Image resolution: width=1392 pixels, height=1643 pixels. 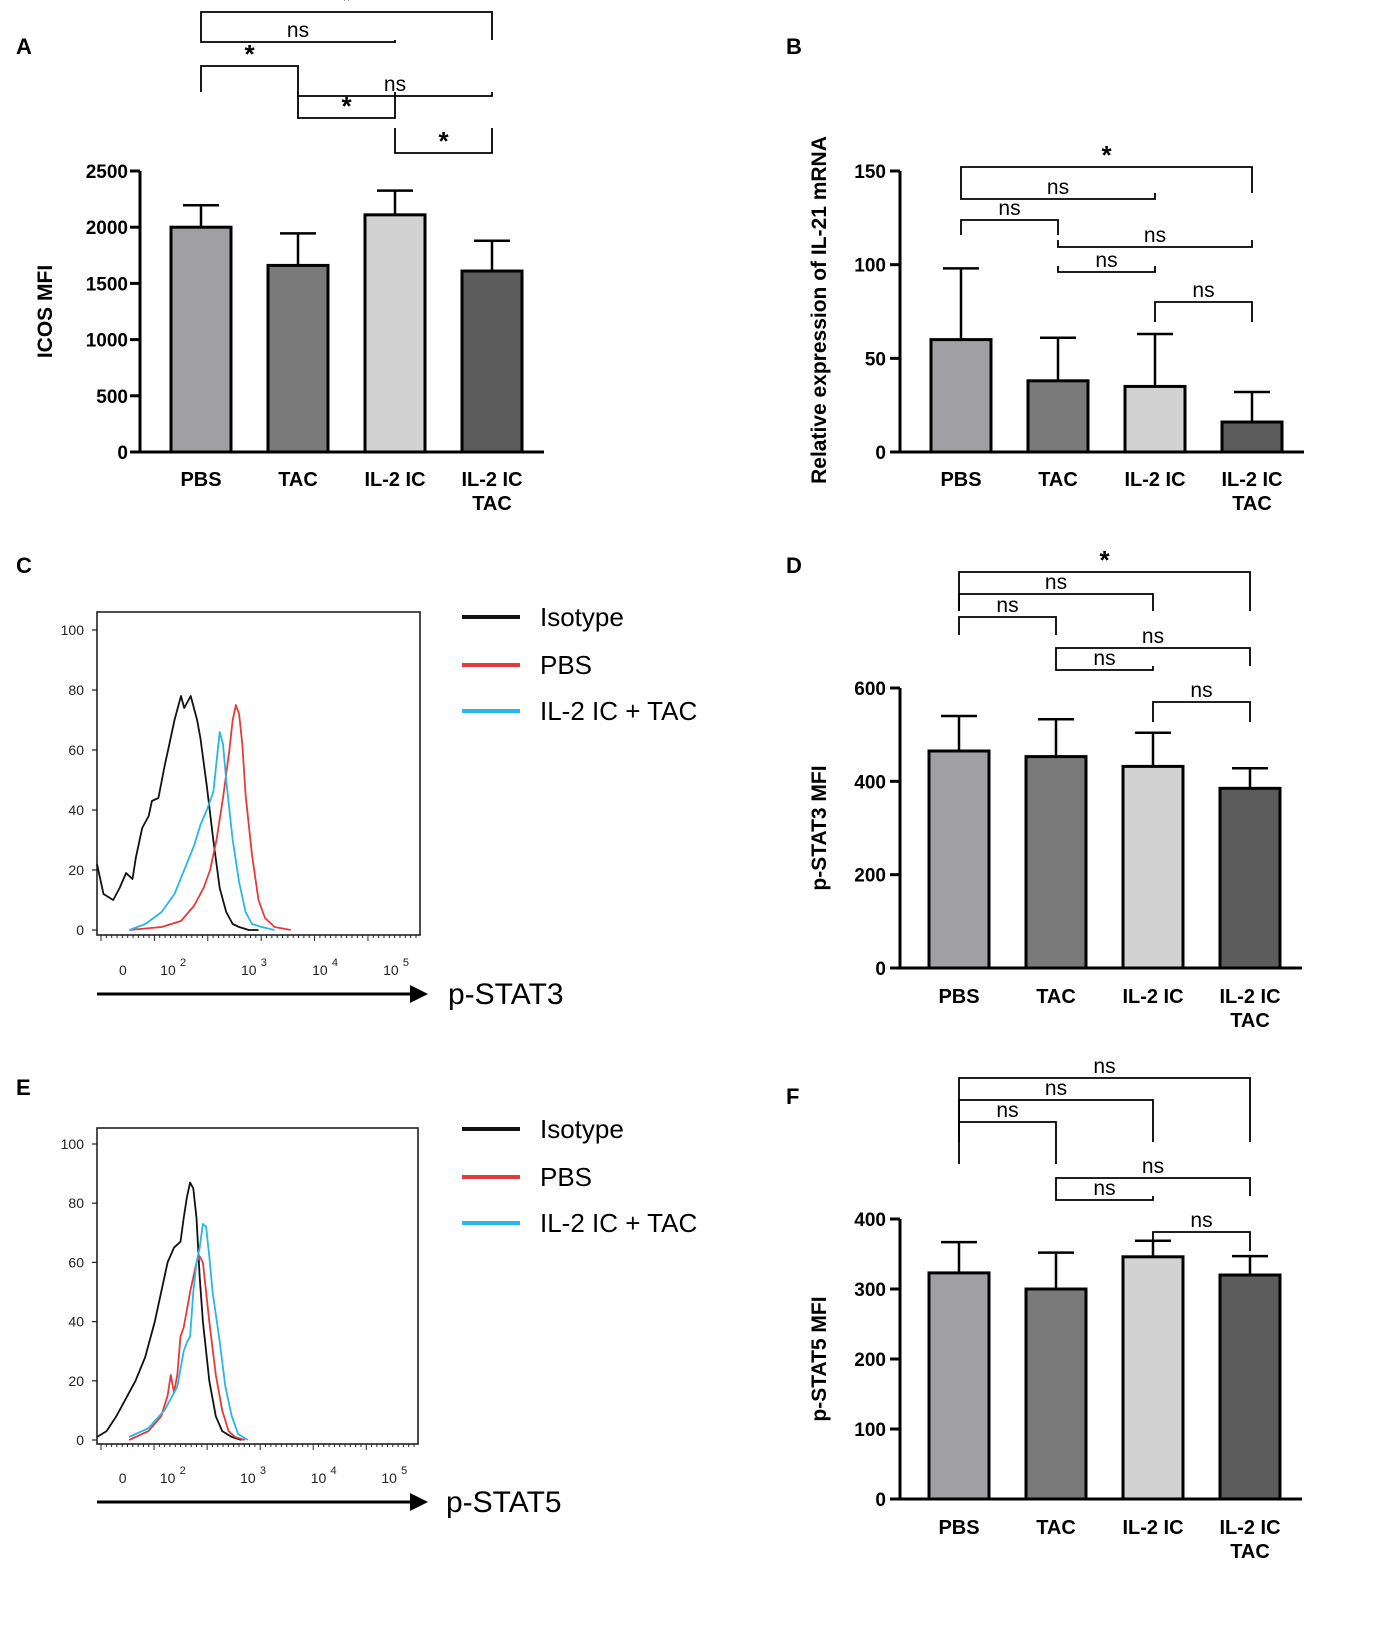 What do you see at coordinates (45, 311) in the screenshot?
I see `y-axis-title-A: ICOS MFI` at bounding box center [45, 311].